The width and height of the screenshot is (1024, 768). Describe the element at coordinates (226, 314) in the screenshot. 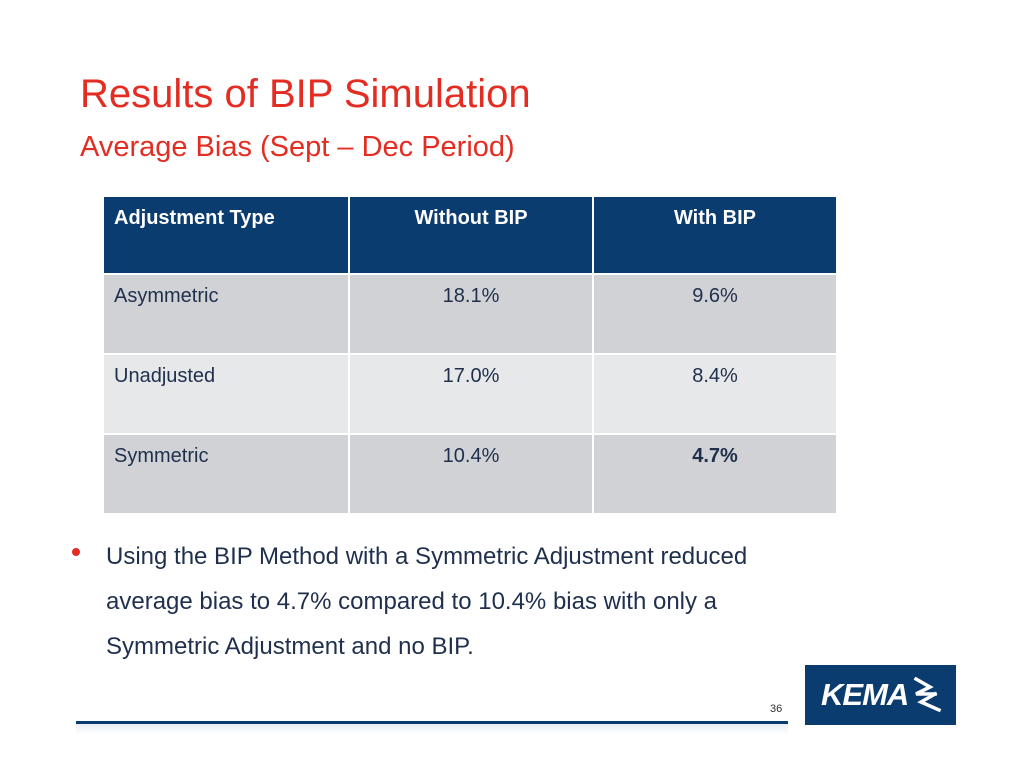

I see `cell-adjustment-type: Asymmetric` at that location.